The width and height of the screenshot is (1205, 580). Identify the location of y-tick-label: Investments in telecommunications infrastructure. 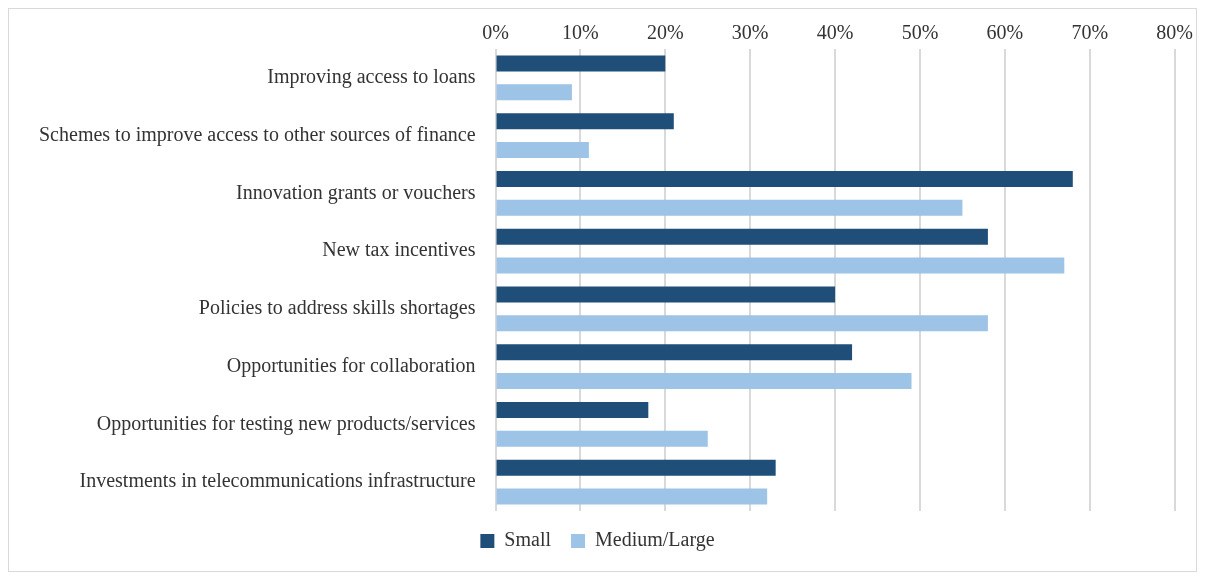
(277, 480).